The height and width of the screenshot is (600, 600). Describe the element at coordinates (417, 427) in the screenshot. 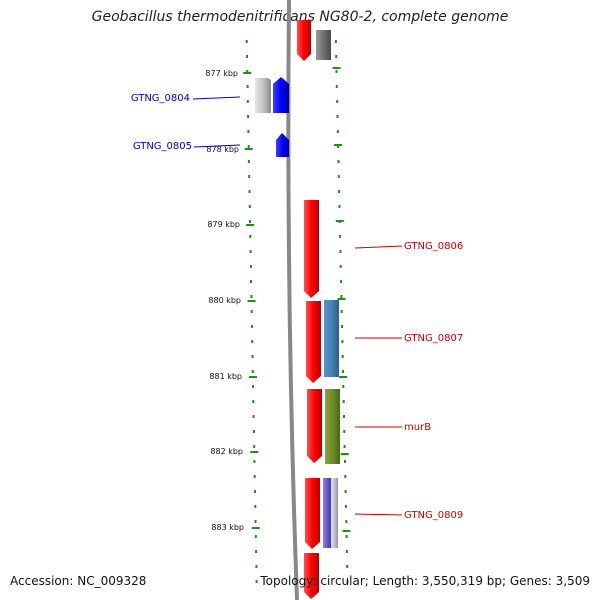

I see `gene-label-murb: murB` at that location.